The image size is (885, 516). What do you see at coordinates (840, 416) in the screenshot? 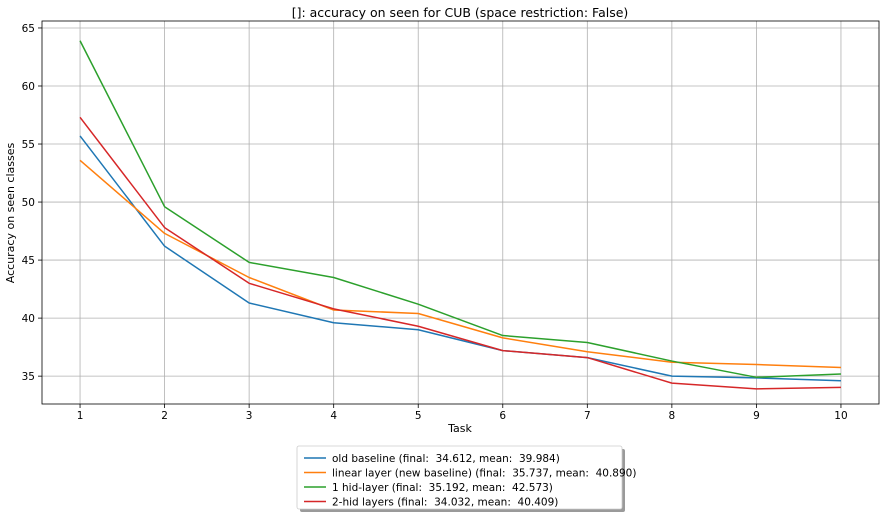
I see `x-tick-label: 10` at bounding box center [840, 416].